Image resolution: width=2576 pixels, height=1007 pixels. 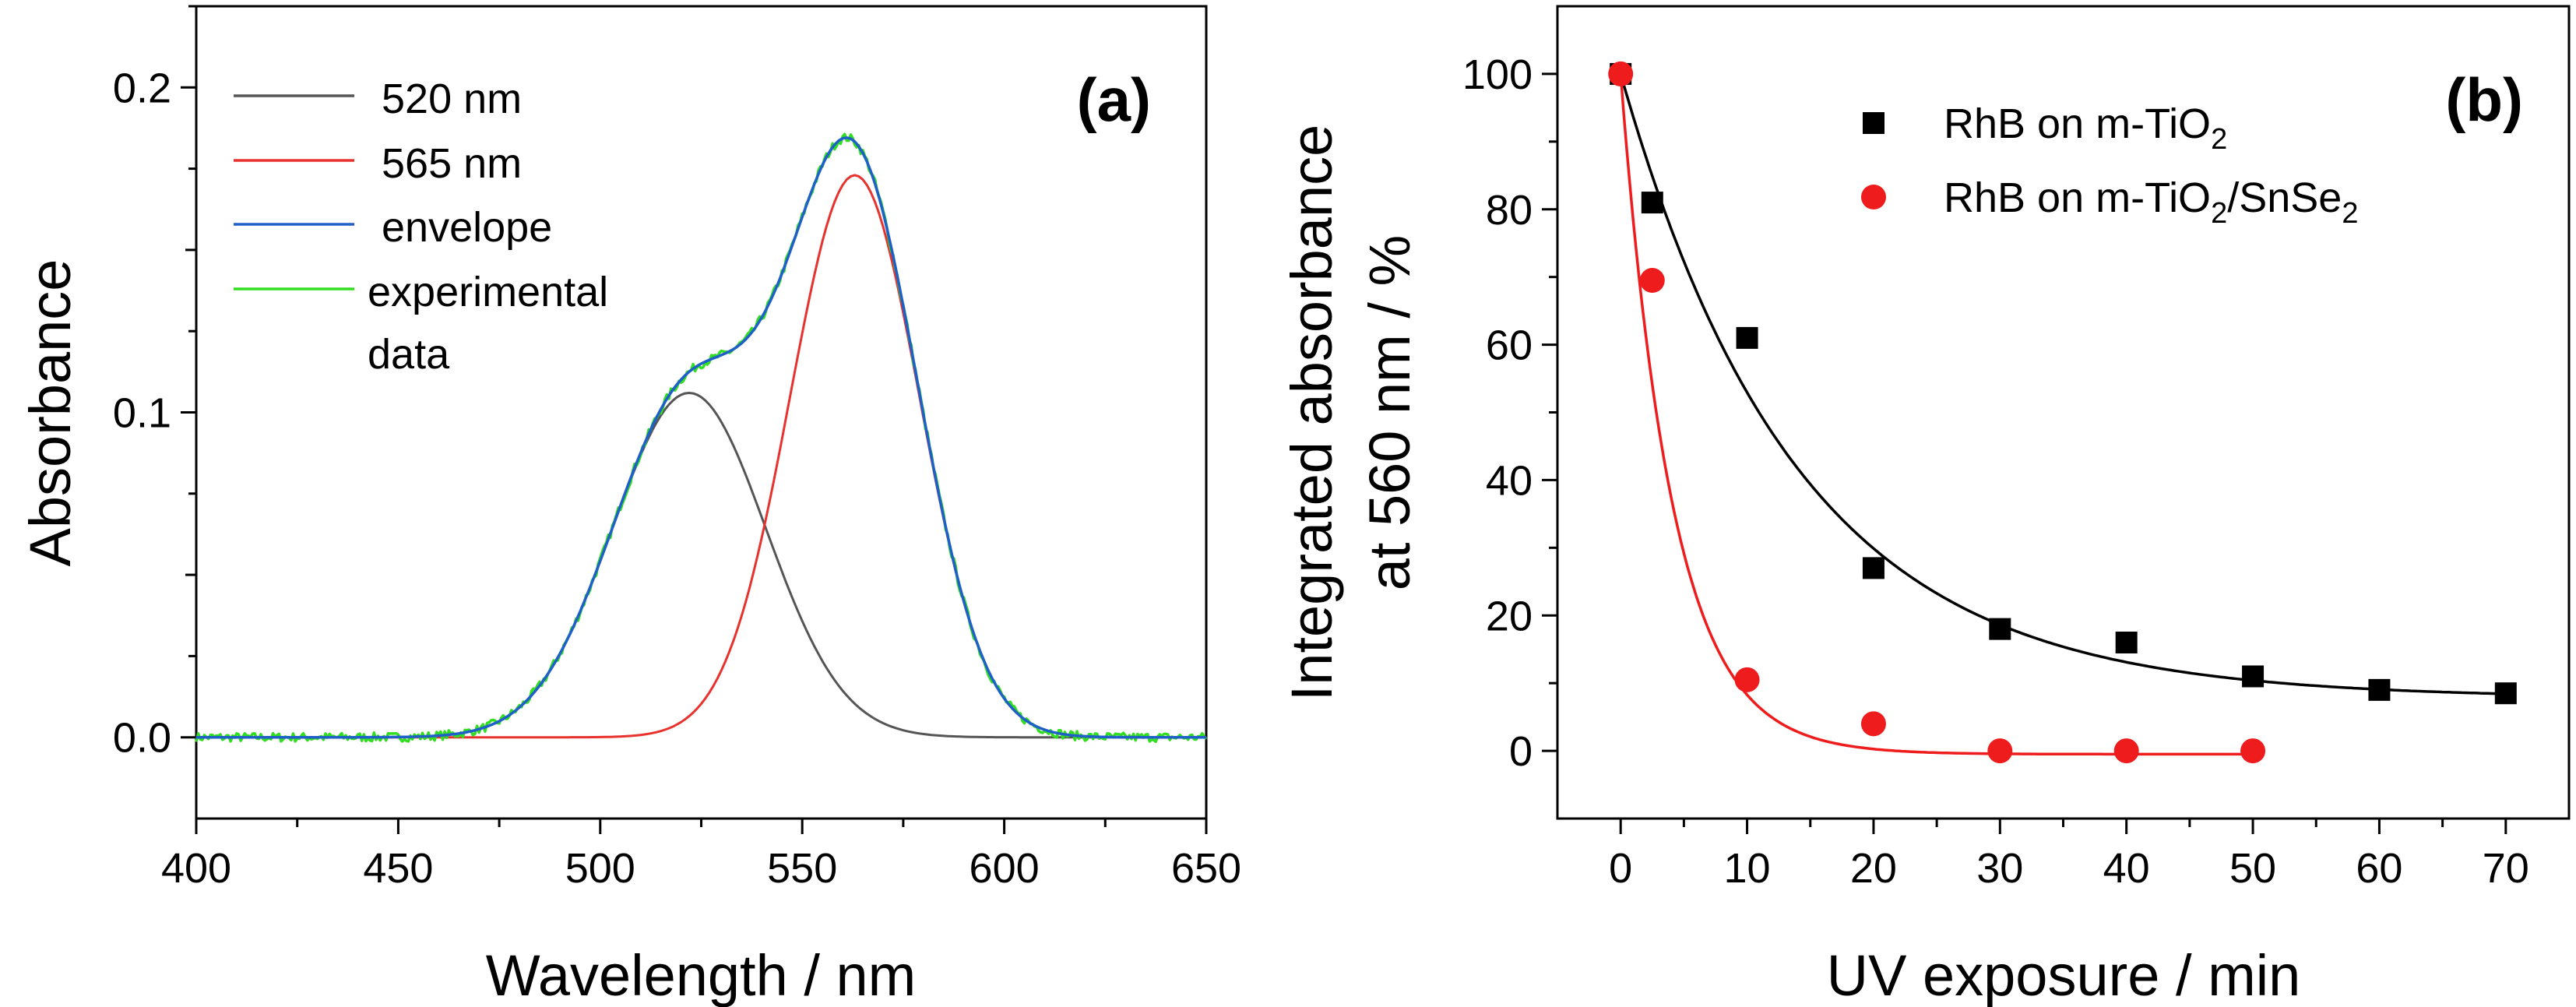 I want to click on chart-b-y-tick-label: 0, so click(x=1521, y=751).